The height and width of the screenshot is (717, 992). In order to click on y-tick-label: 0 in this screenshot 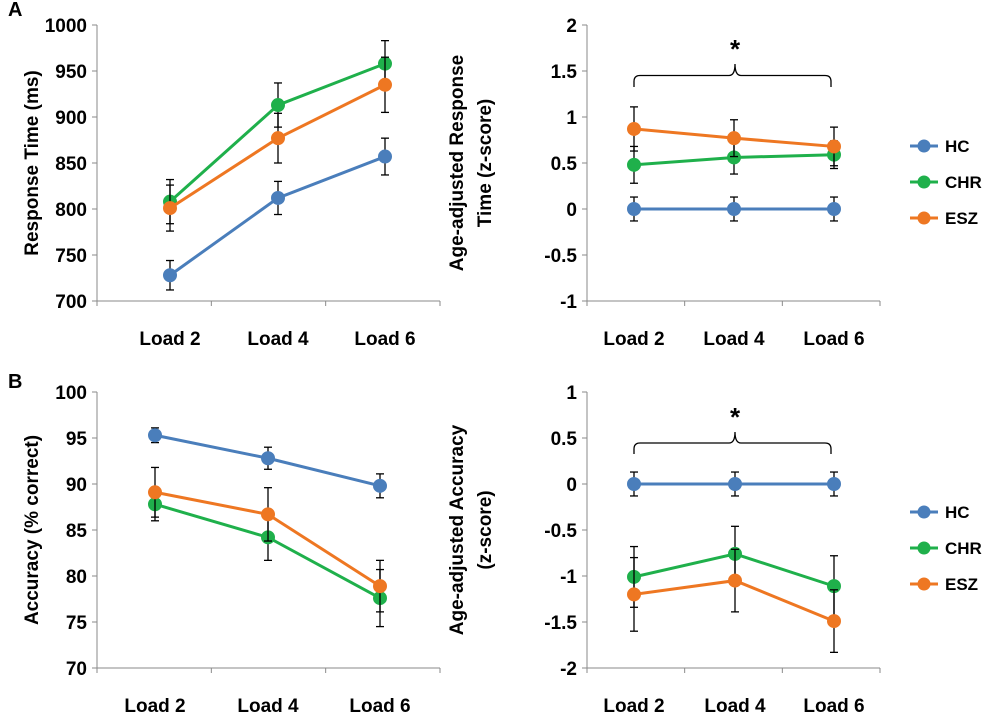, I will do `click(571, 485)`.